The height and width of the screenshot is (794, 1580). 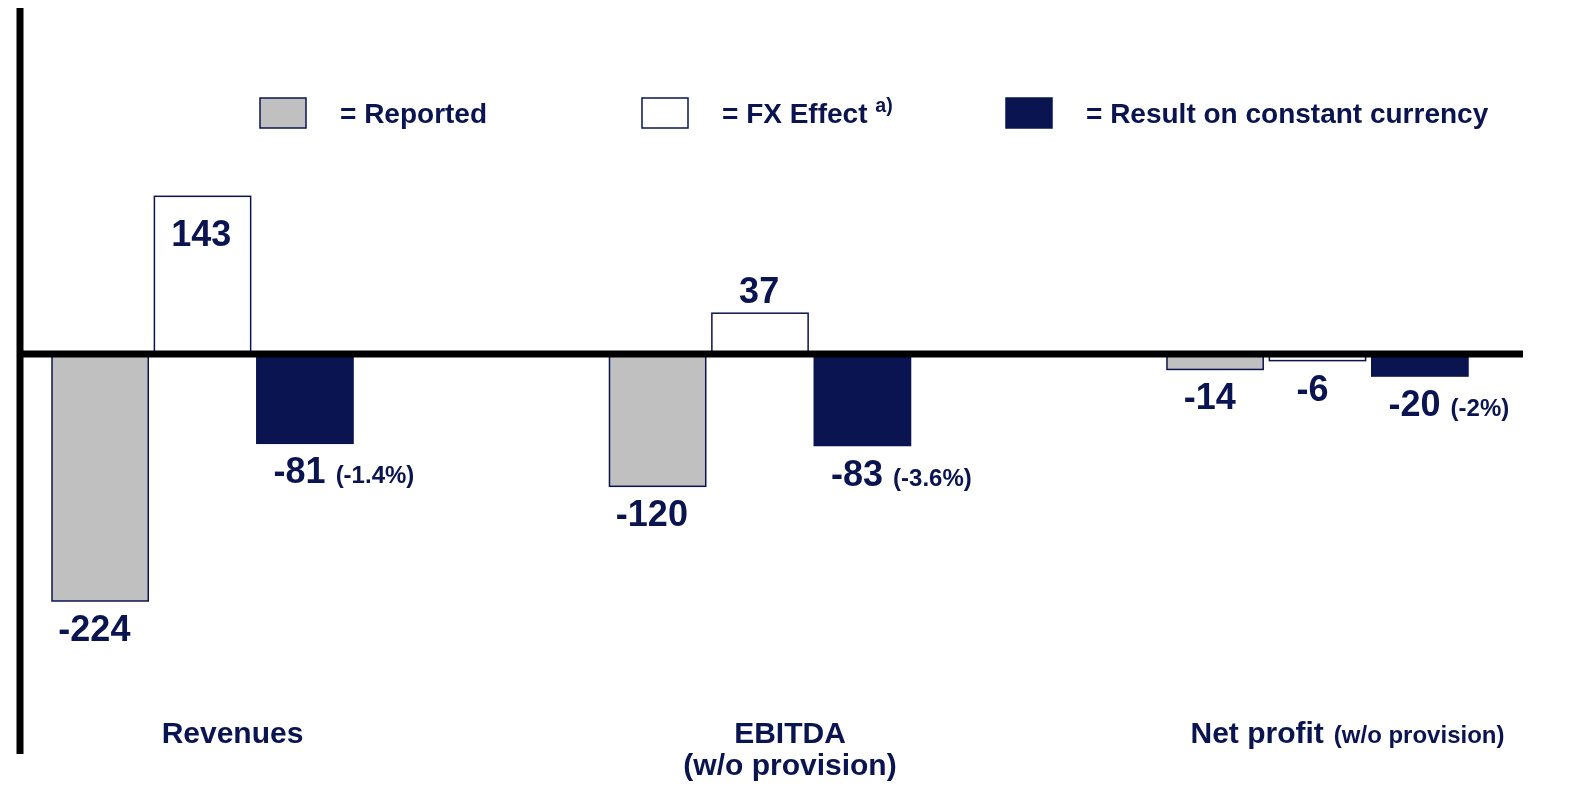 I want to click on legend-label: = FX Effect $^{a)}$, so click(x=807, y=111).